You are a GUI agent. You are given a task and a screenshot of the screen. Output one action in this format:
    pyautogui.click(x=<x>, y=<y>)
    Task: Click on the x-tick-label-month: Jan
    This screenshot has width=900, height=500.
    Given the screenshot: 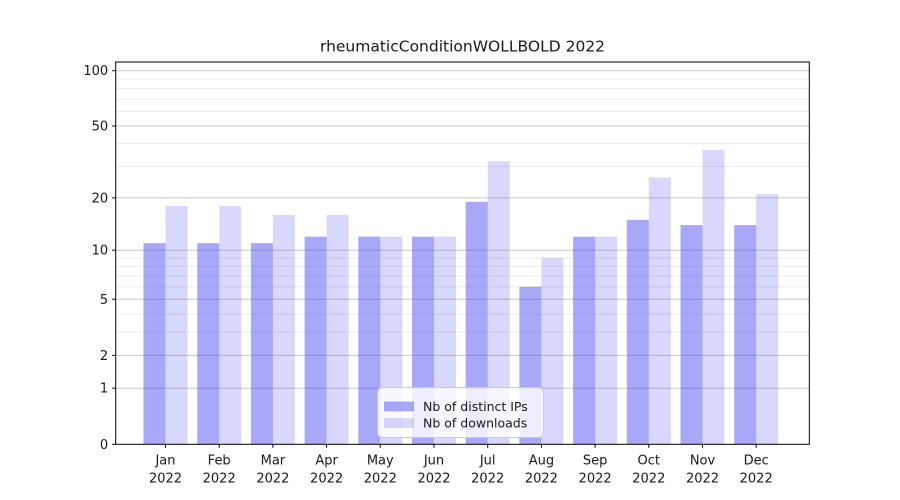 What is the action you would take?
    pyautogui.click(x=164, y=461)
    